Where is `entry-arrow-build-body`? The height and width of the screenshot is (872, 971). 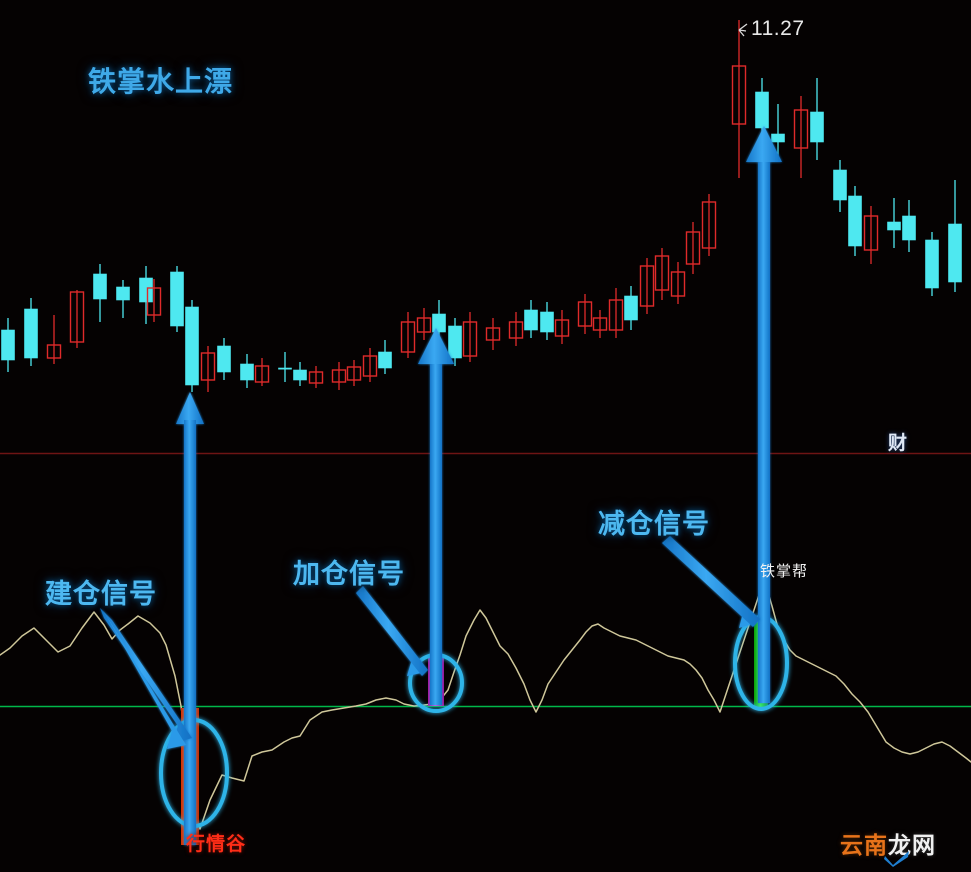
entry-arrow-build-body is located at coordinates (190, 632).